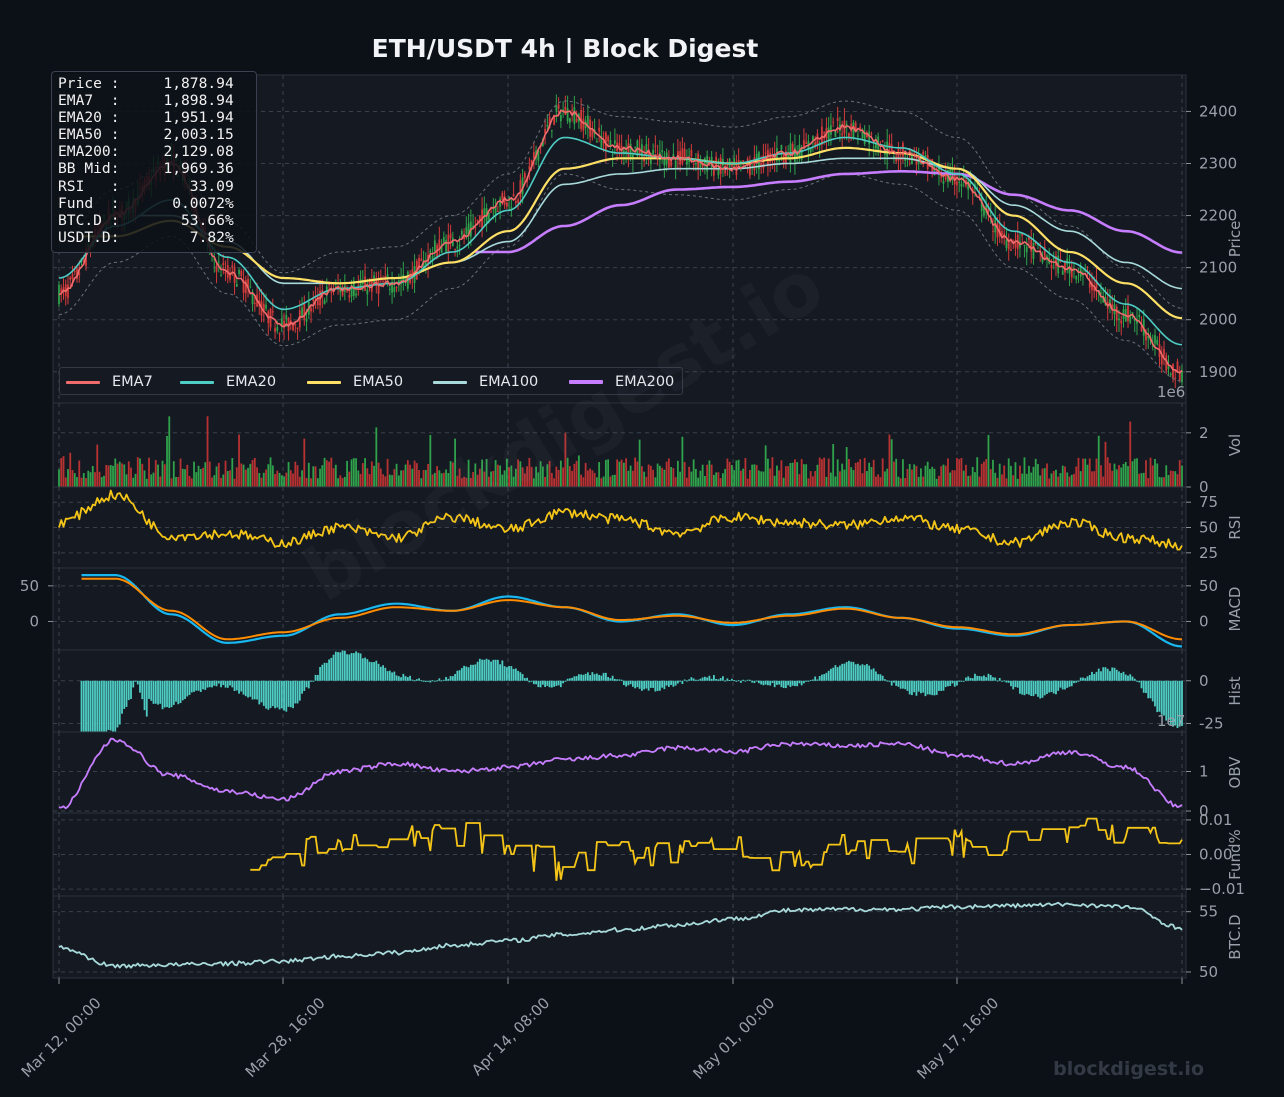 This screenshot has width=1284, height=1097. What do you see at coordinates (619, 772) in the screenshot?
I see `obv-plot-area` at bounding box center [619, 772].